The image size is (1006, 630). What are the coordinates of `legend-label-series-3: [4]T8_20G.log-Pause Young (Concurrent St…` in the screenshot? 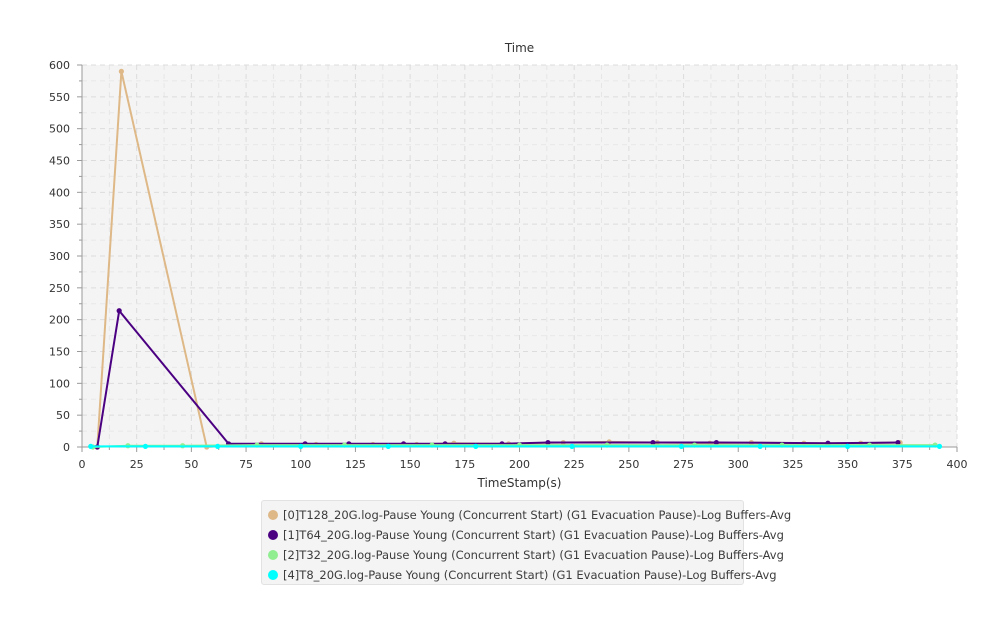 It's located at (530, 575).